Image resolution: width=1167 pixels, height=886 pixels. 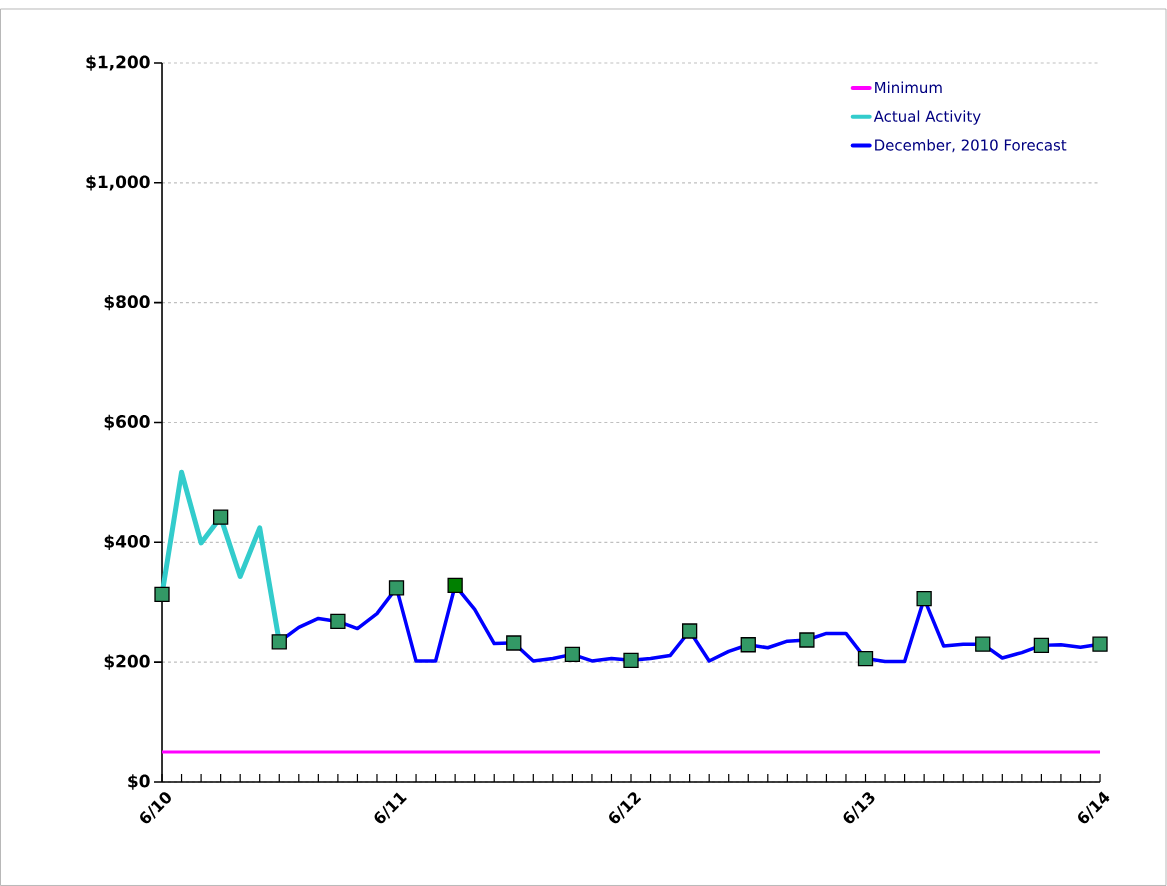 What do you see at coordinates (927, 117) in the screenshot?
I see `legend-label: Actual Activity` at bounding box center [927, 117].